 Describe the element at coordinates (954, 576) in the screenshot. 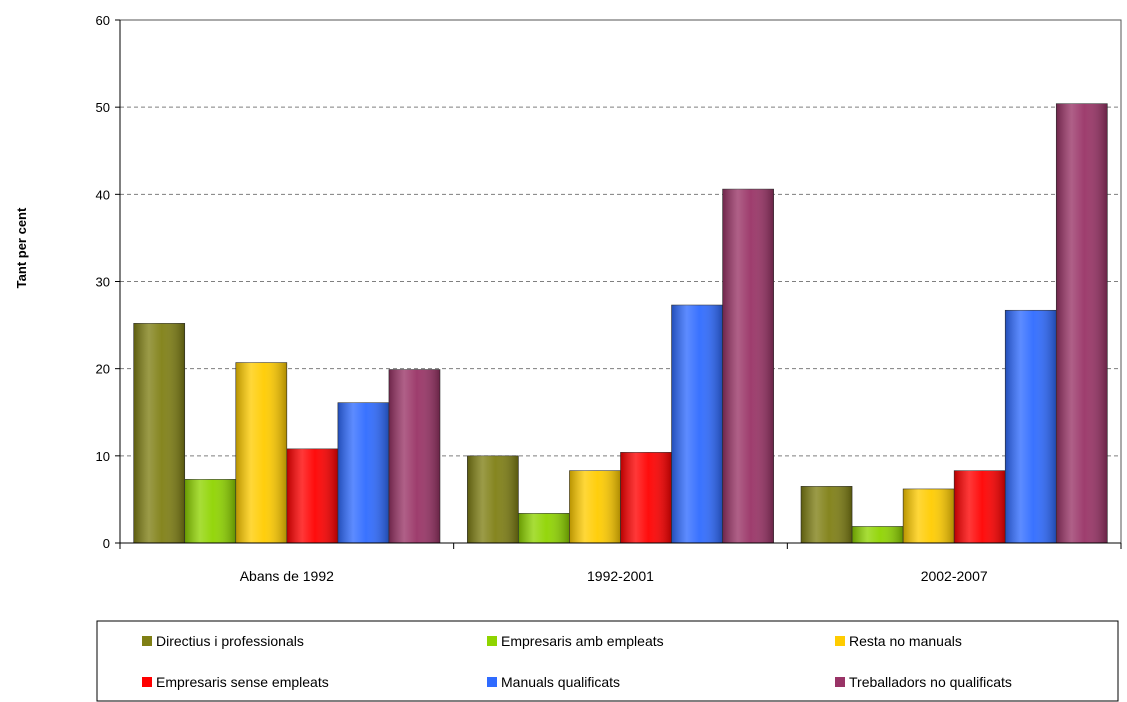

I see `x-category-label: 2002-2007` at that location.